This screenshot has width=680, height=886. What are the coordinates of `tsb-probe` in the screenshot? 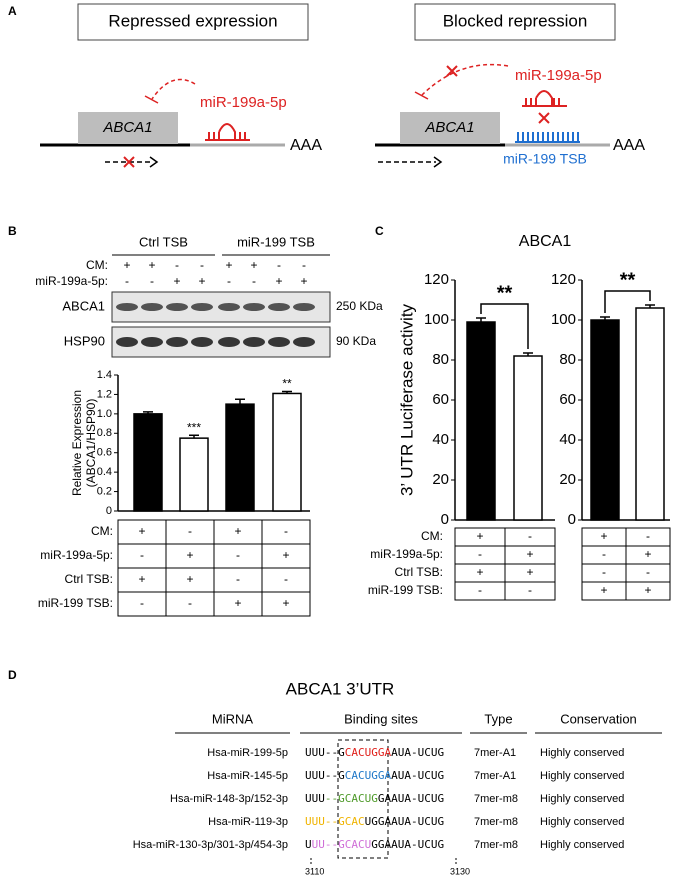 It's located at (547, 137).